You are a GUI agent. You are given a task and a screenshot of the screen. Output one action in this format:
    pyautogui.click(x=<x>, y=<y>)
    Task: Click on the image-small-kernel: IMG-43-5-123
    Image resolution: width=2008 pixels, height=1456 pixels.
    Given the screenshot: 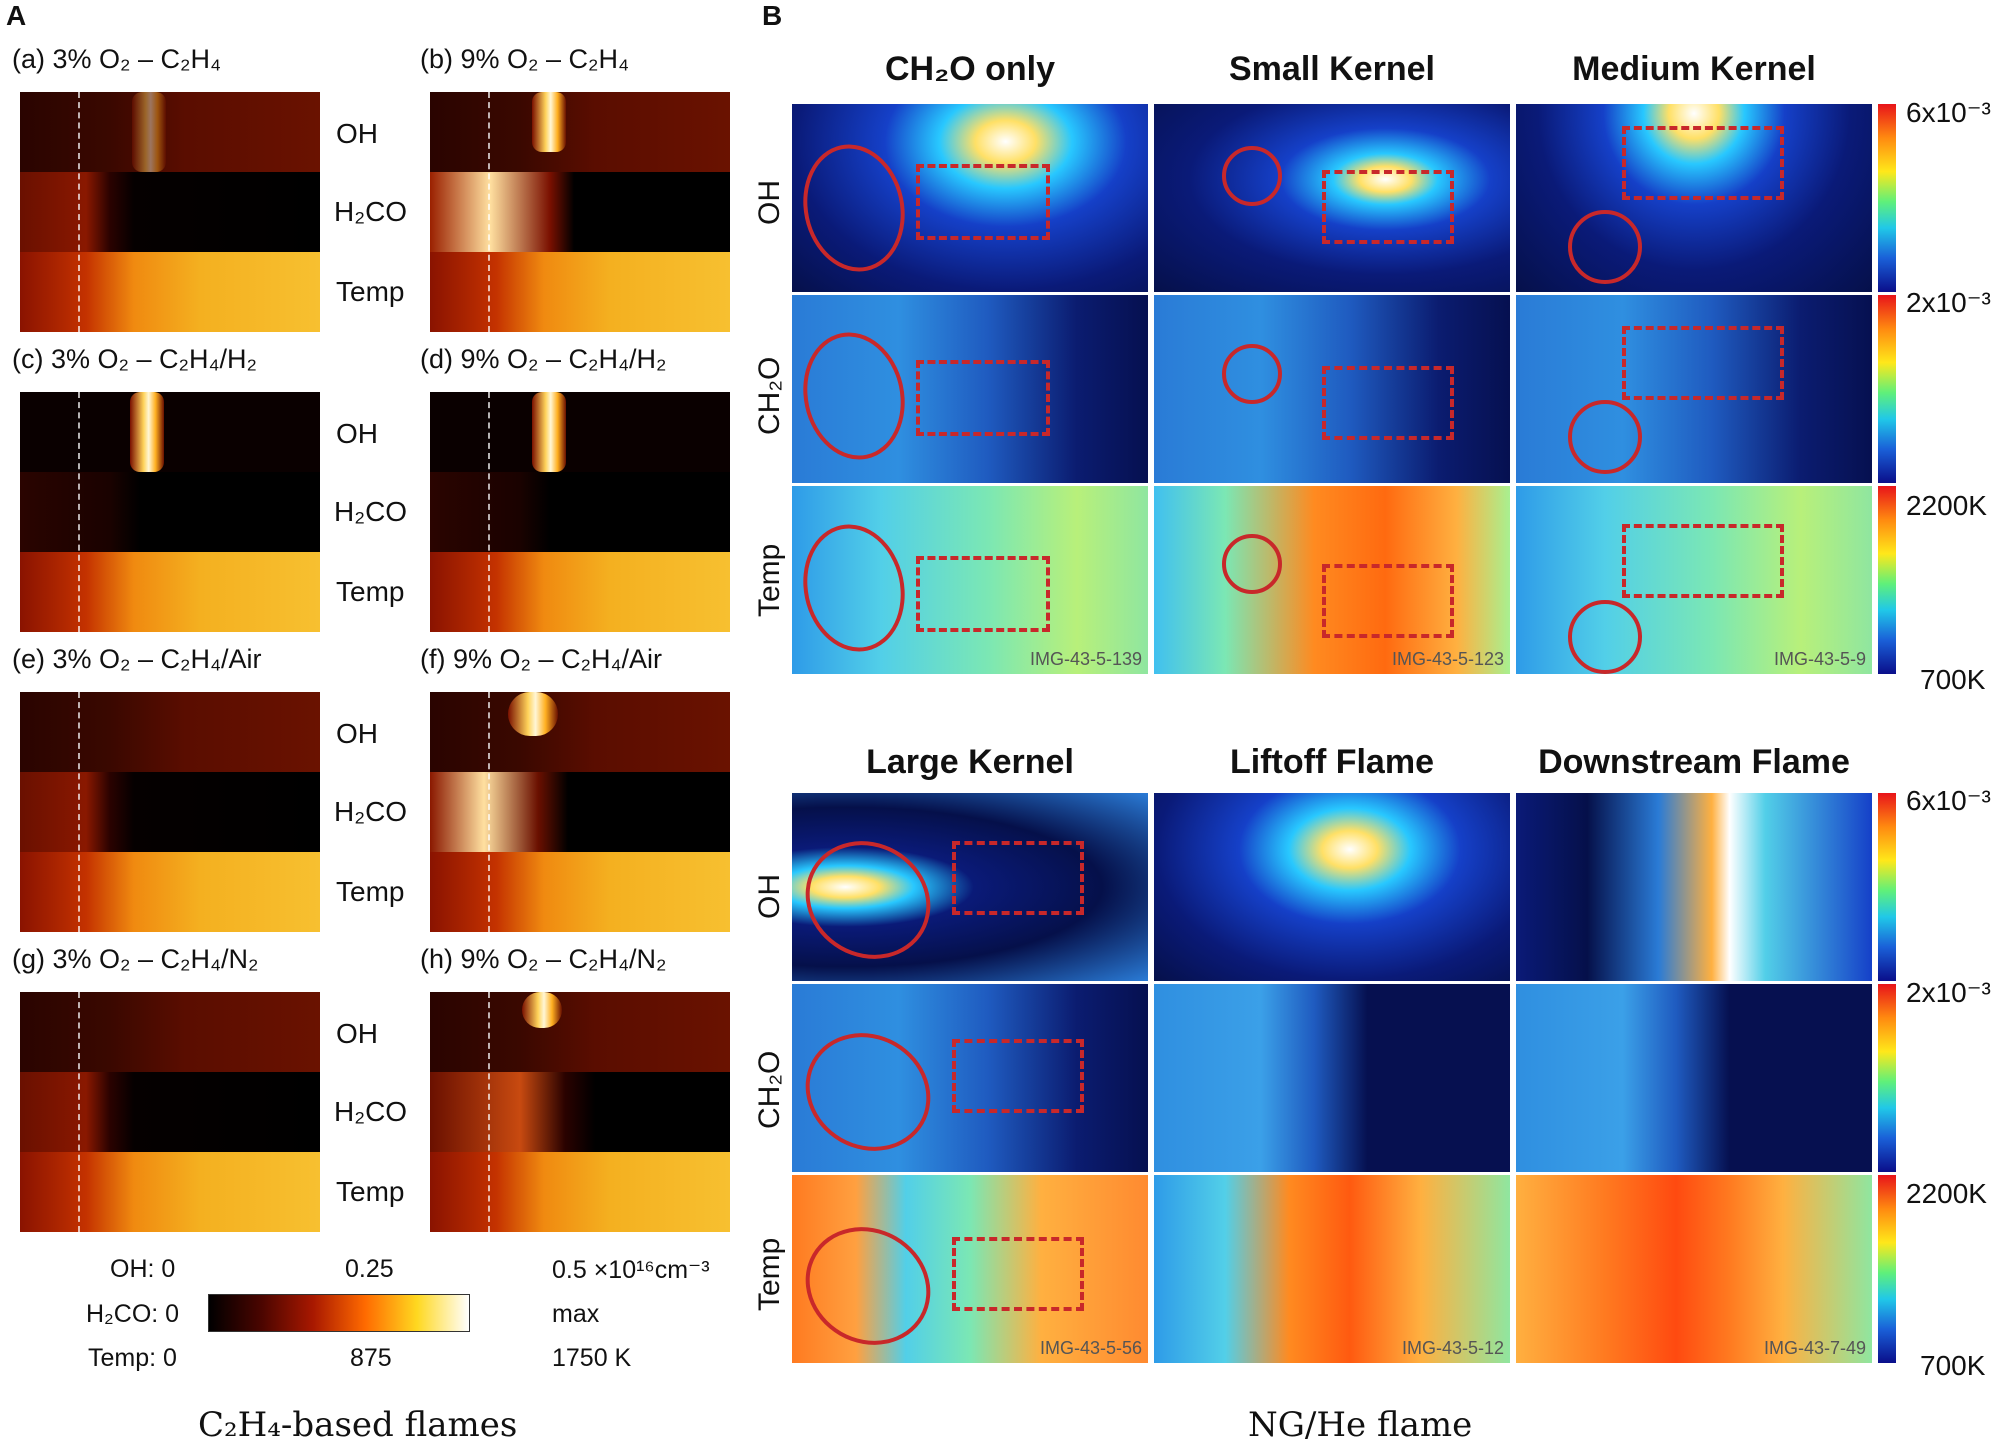 What is the action you would take?
    pyautogui.click(x=1332, y=389)
    